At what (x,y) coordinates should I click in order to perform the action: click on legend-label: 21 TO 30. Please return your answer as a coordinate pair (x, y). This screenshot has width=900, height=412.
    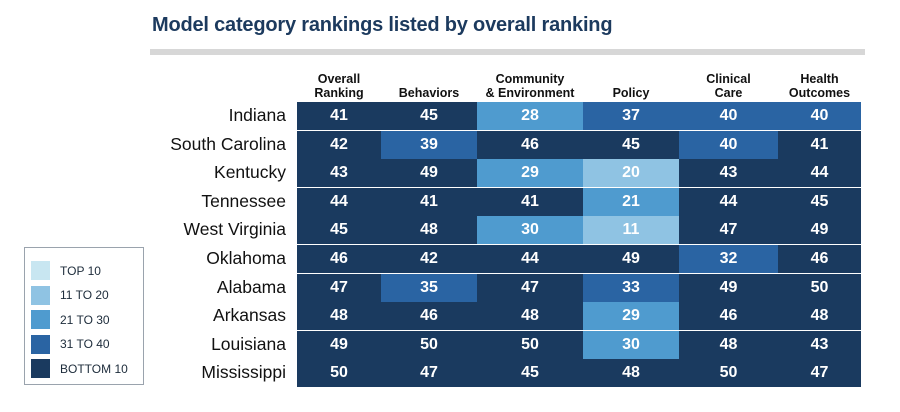
    Looking at the image, I should click on (85, 319).